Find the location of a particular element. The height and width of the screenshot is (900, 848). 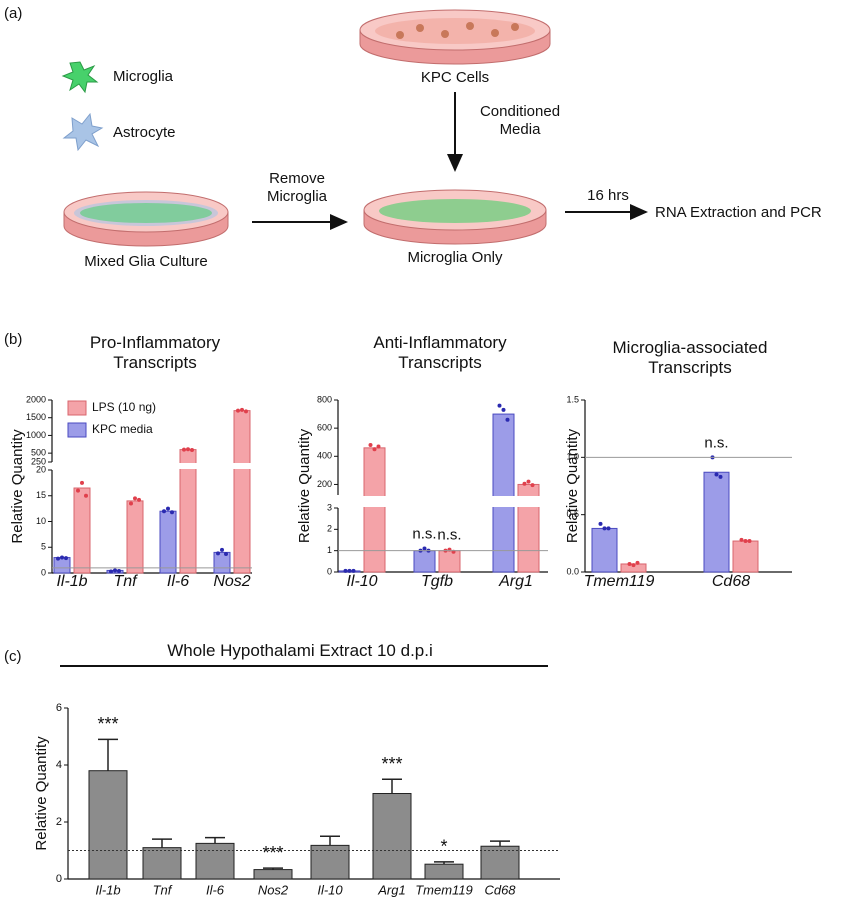

y-tick-label: 2000 is located at coordinates (36, 399).